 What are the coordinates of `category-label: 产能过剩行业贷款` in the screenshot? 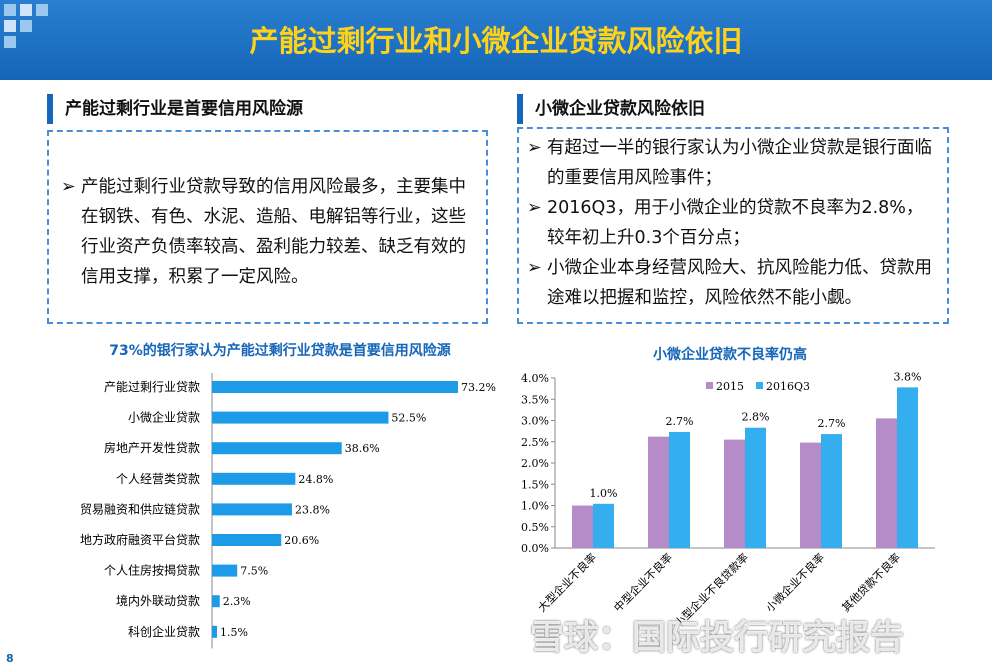 It's located at (152, 387).